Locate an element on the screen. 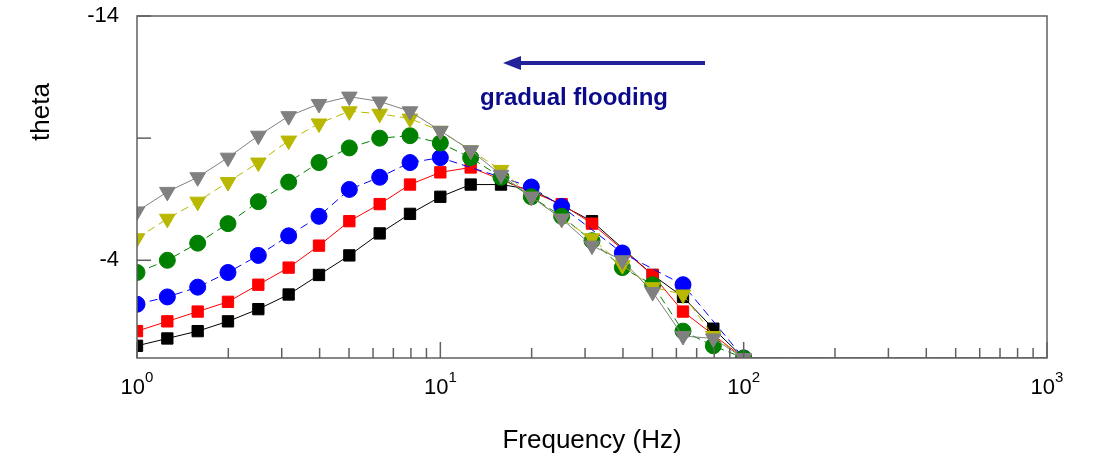 The image size is (1093, 469). y-tick-label: -4 is located at coordinates (109, 259).